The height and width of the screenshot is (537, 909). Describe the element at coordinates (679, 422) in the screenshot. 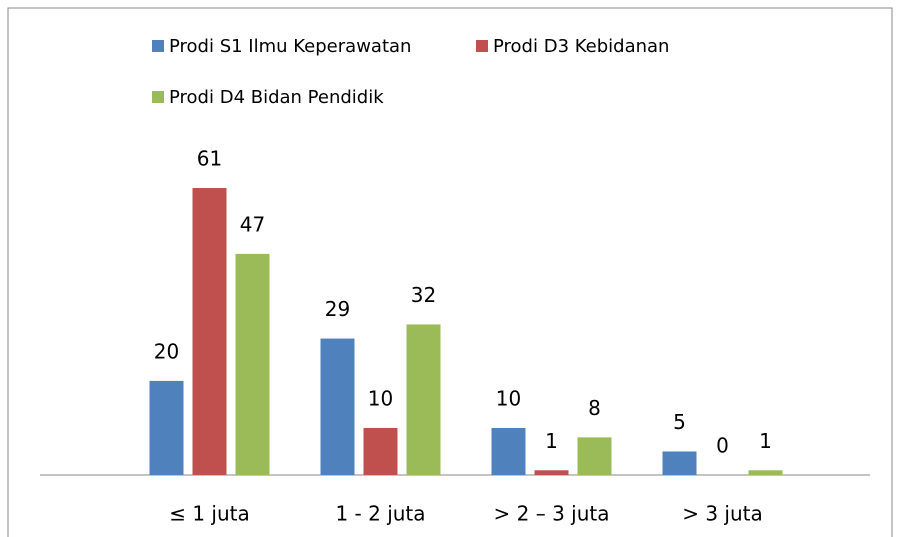

I see `data-label: 5` at that location.